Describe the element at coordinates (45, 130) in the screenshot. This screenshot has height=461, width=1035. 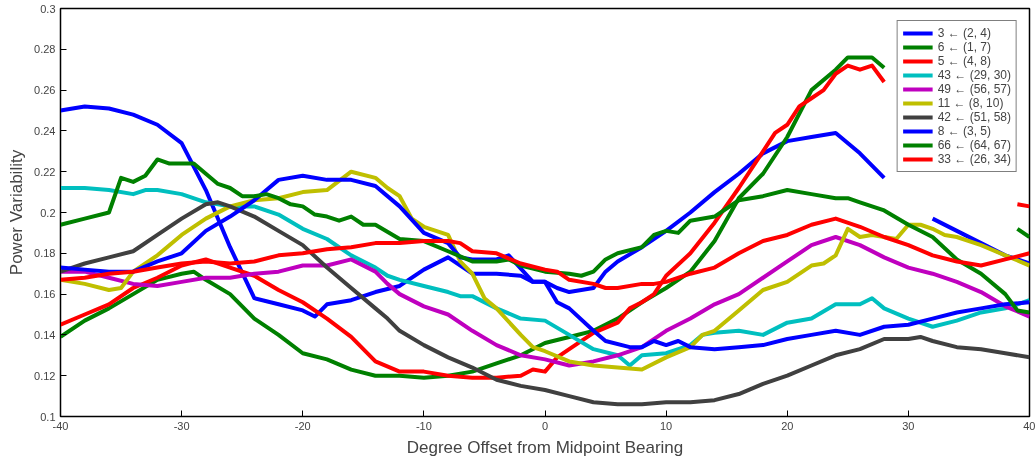
I see `y-tick-label: 0.24` at that location.